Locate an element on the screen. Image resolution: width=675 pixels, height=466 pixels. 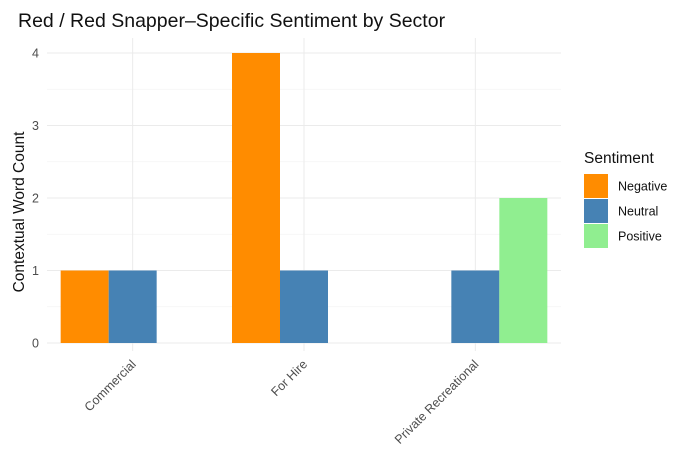
legend-label-neutral: Neutral is located at coordinates (638, 212).